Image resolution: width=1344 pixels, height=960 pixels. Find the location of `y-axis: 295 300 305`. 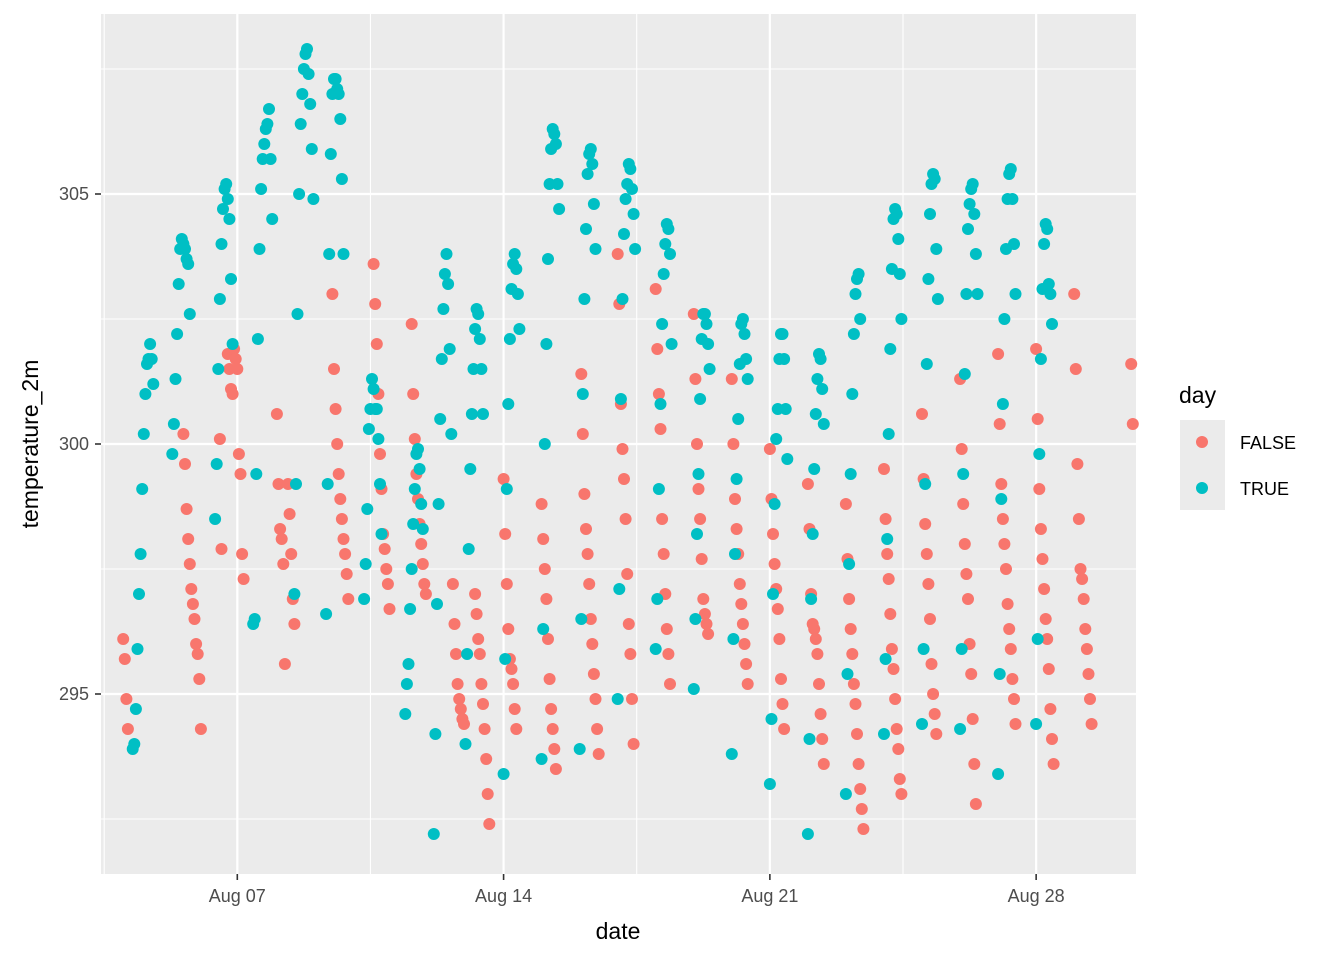

y-axis: 295 300 305 is located at coordinates (80, 444).